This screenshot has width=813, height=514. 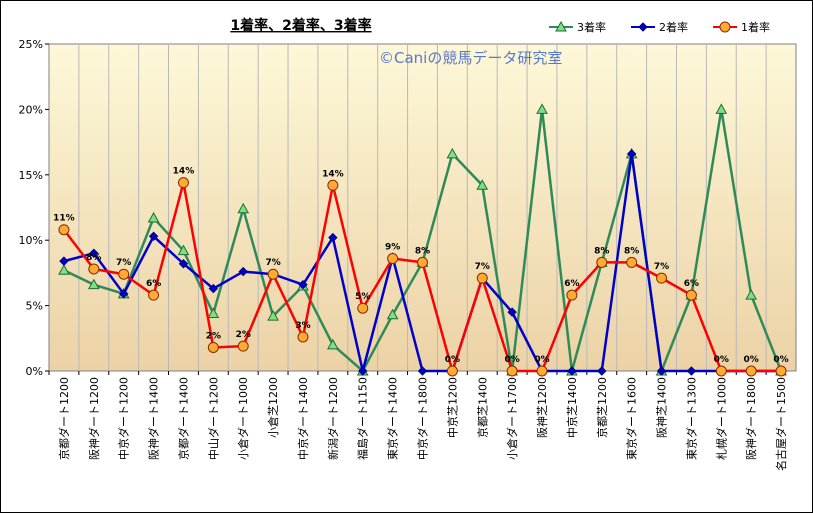 I want to click on watermark: ©Caniの競馬データ研究室, so click(x=470, y=58).